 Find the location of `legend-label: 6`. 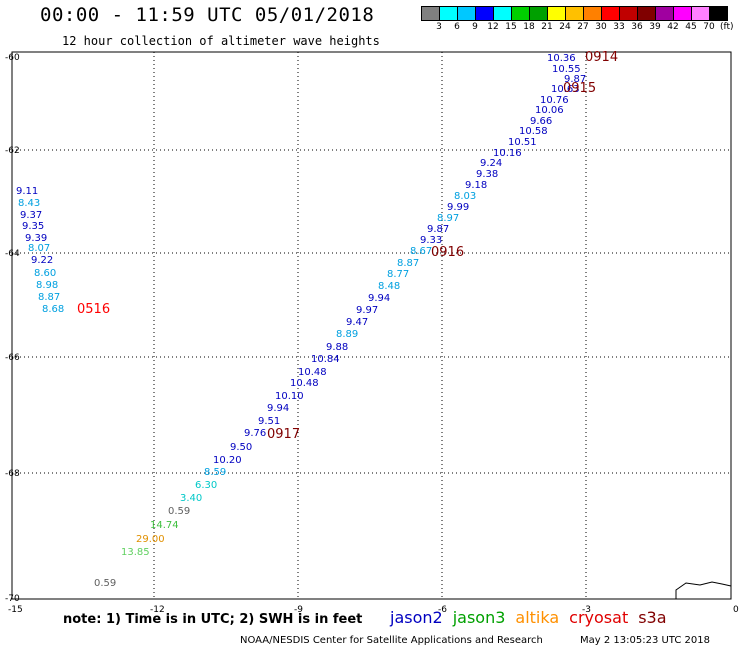

legend-label: 6 is located at coordinates (457, 27).